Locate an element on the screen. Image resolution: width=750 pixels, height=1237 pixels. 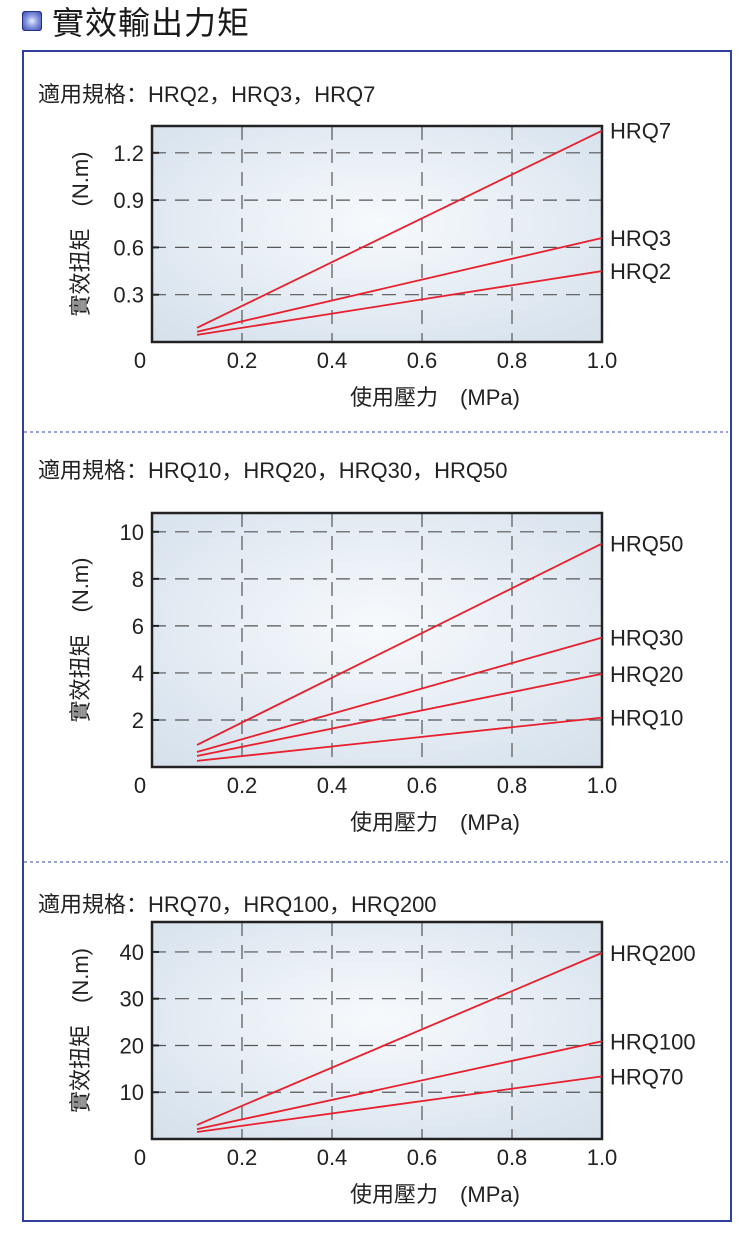
series-label: HRQ30 is located at coordinates (646, 638).